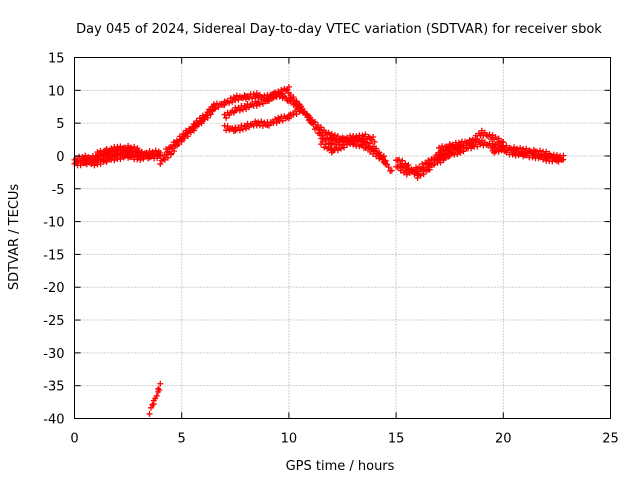 The width and height of the screenshot is (640, 480). Describe the element at coordinates (503, 439) in the screenshot. I see `x-tick-label: 20` at that location.